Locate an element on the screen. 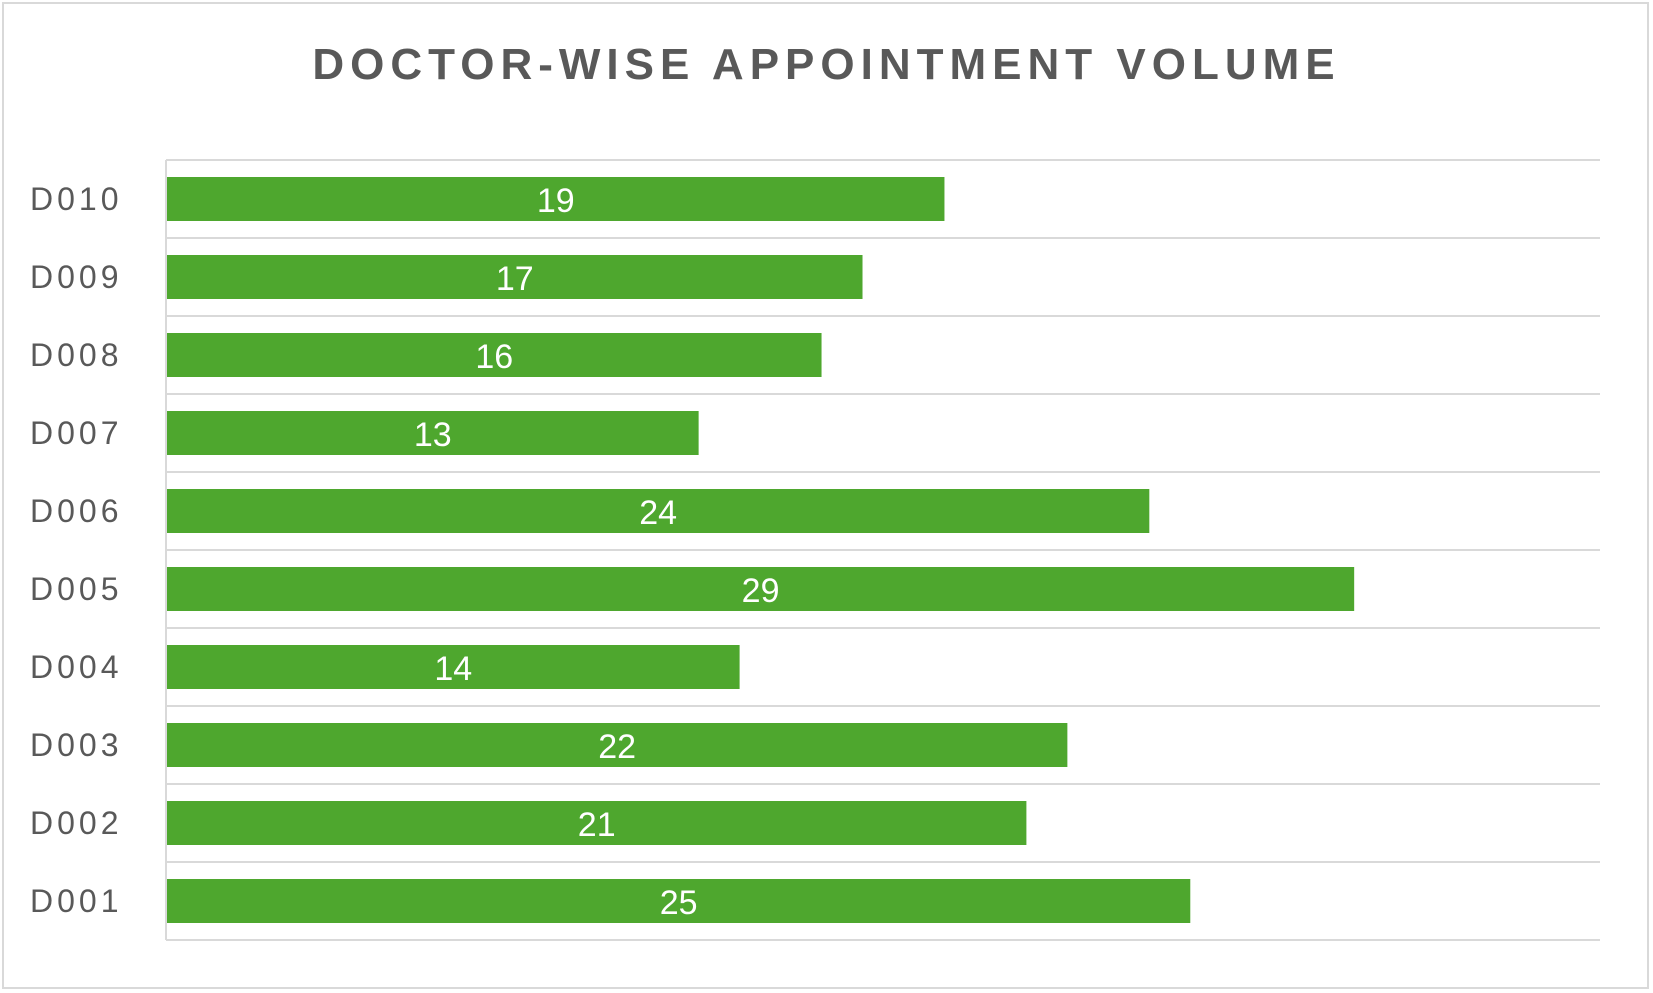 Image resolution: width=1653 pixels, height=993 pixels. category-label: D004 is located at coordinates (76, 667).